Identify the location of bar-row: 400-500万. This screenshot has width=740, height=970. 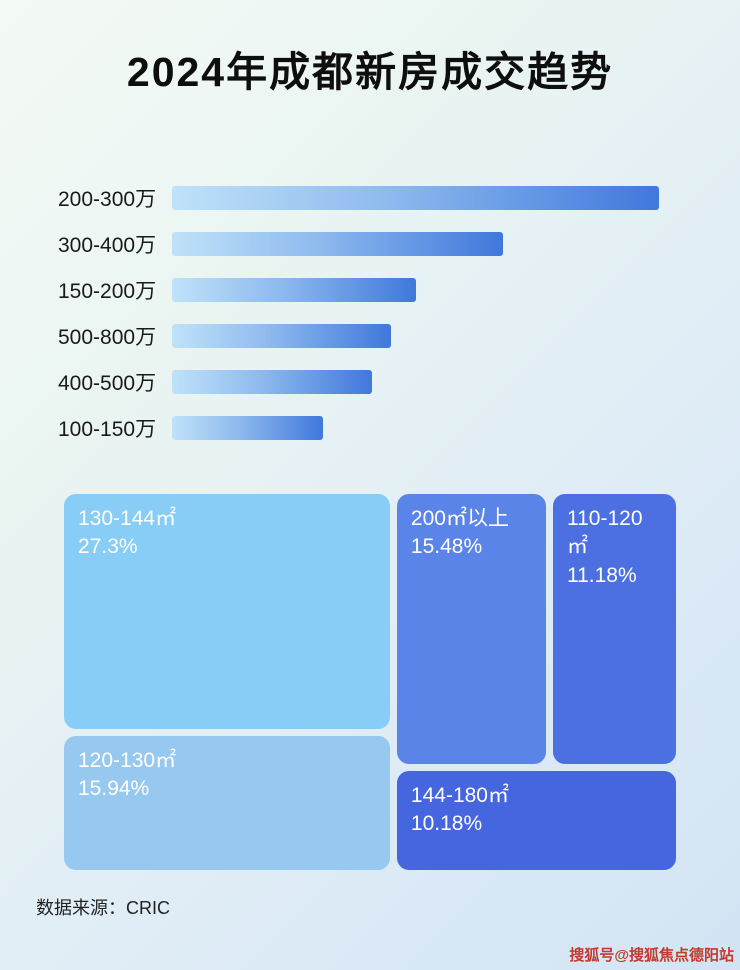
(378, 382).